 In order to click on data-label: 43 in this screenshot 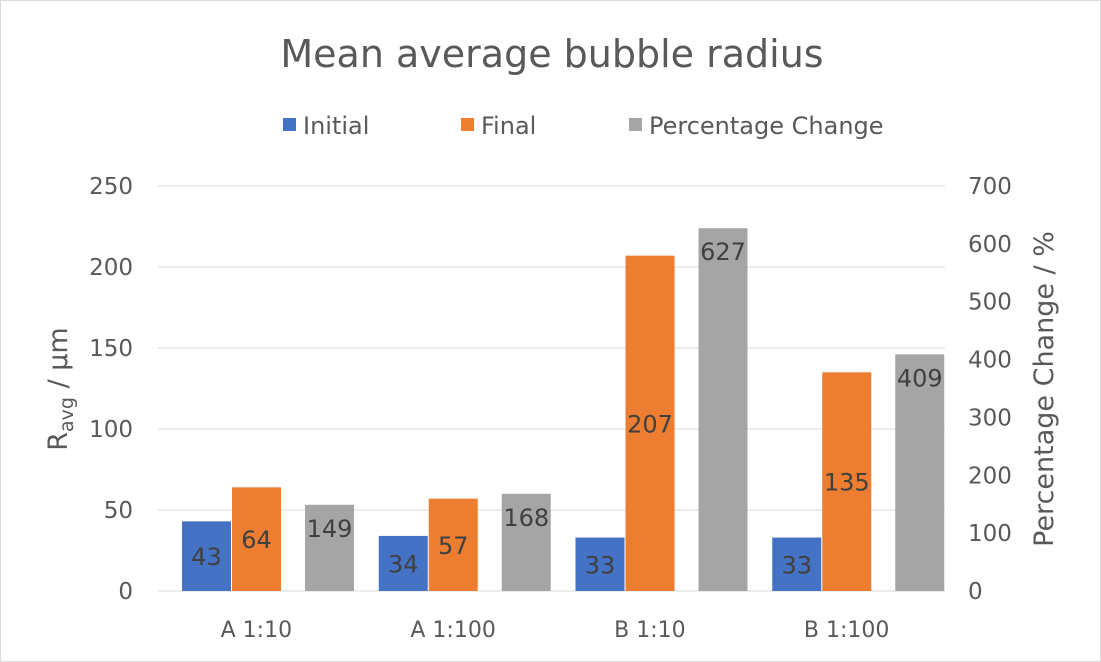, I will do `click(206, 557)`.